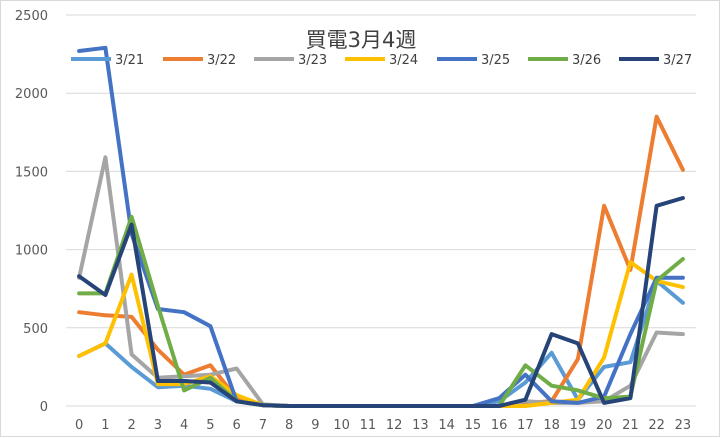 The width and height of the screenshot is (720, 438). Describe the element at coordinates (473, 60) in the screenshot. I see `legend-entry: 3/25` at that location.